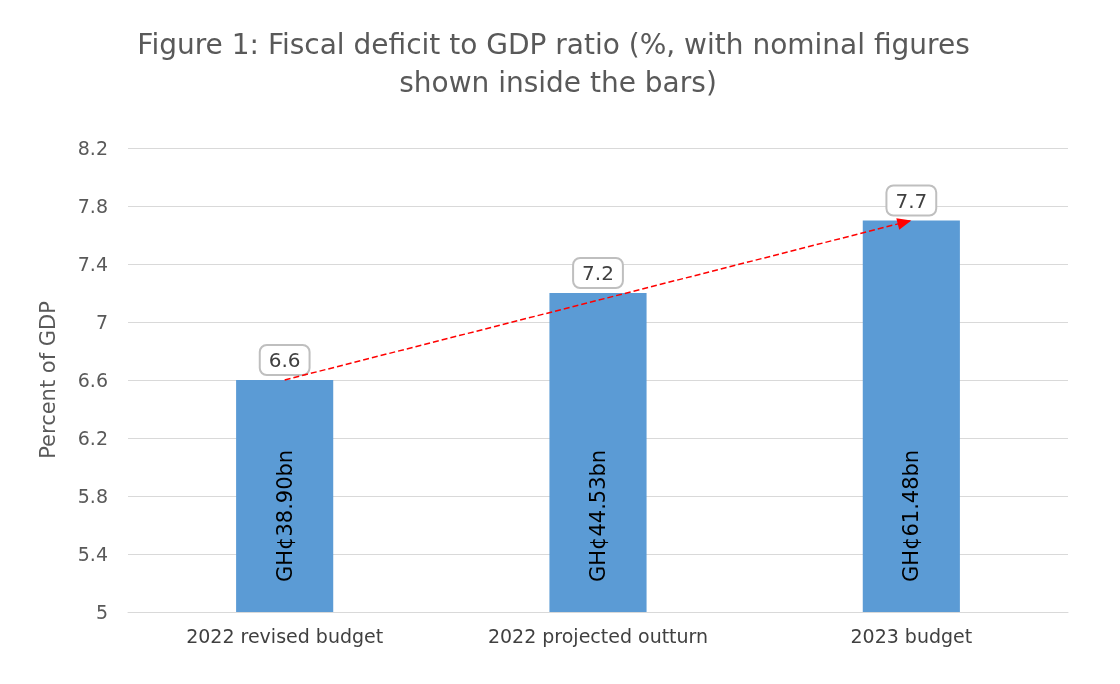  I want to click on y-tick-label: 5.4, so click(92, 554).